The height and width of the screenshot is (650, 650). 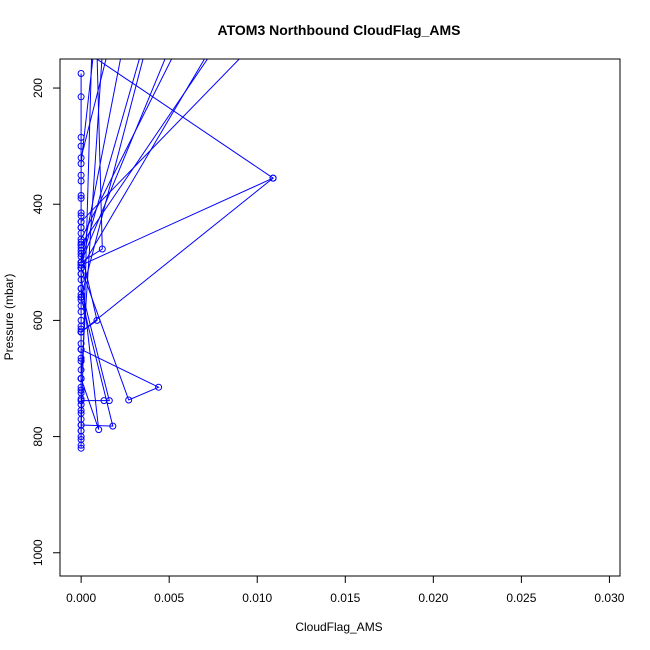 I want to click on y-tick-label: 600, so click(x=38, y=320).